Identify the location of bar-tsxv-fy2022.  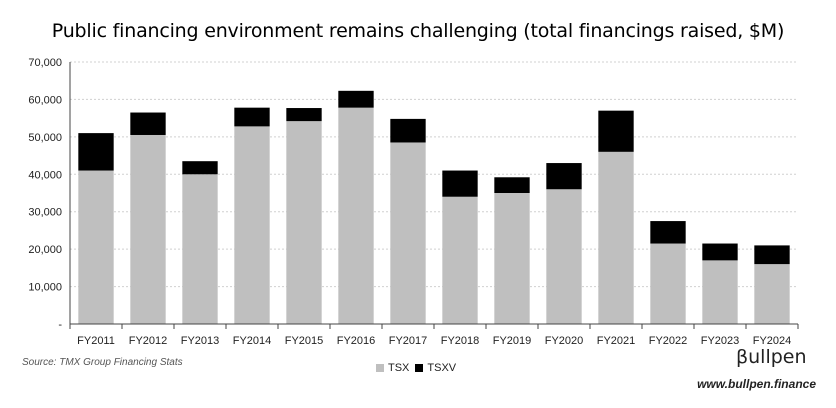
(668, 232).